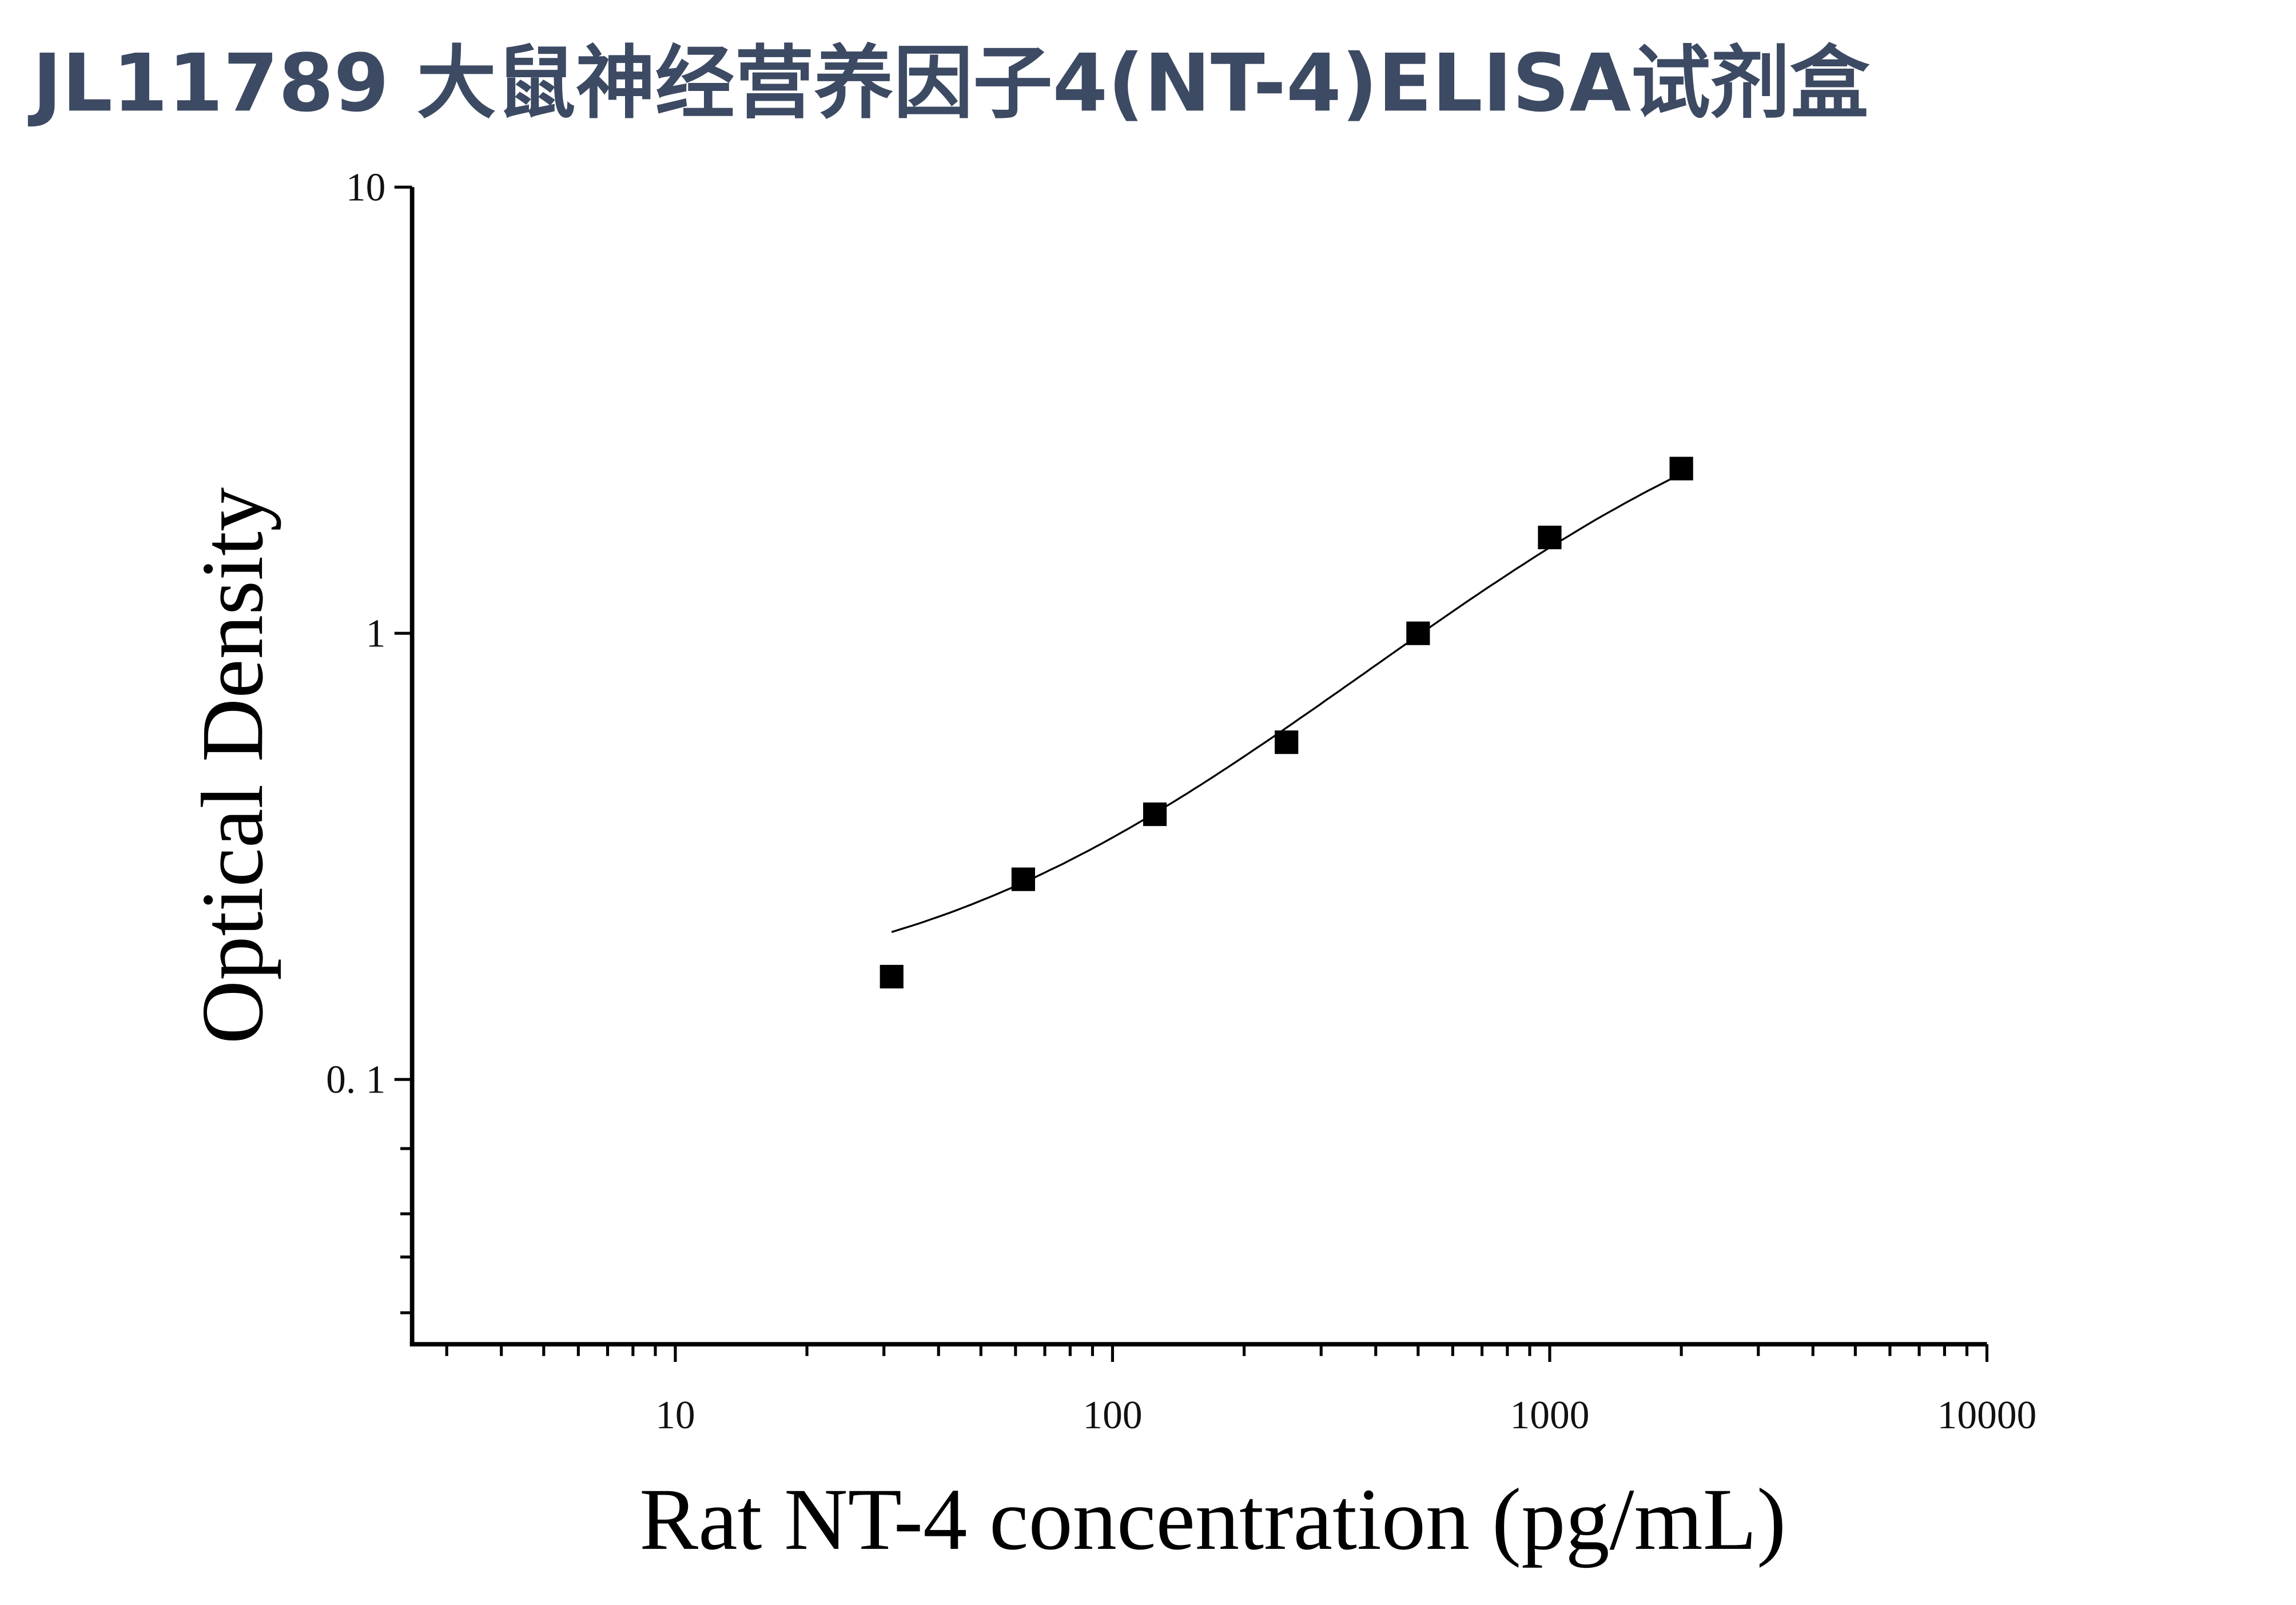  Describe the element at coordinates (356, 1080) in the screenshot. I see `y-tick-label: 0. 1` at that location.